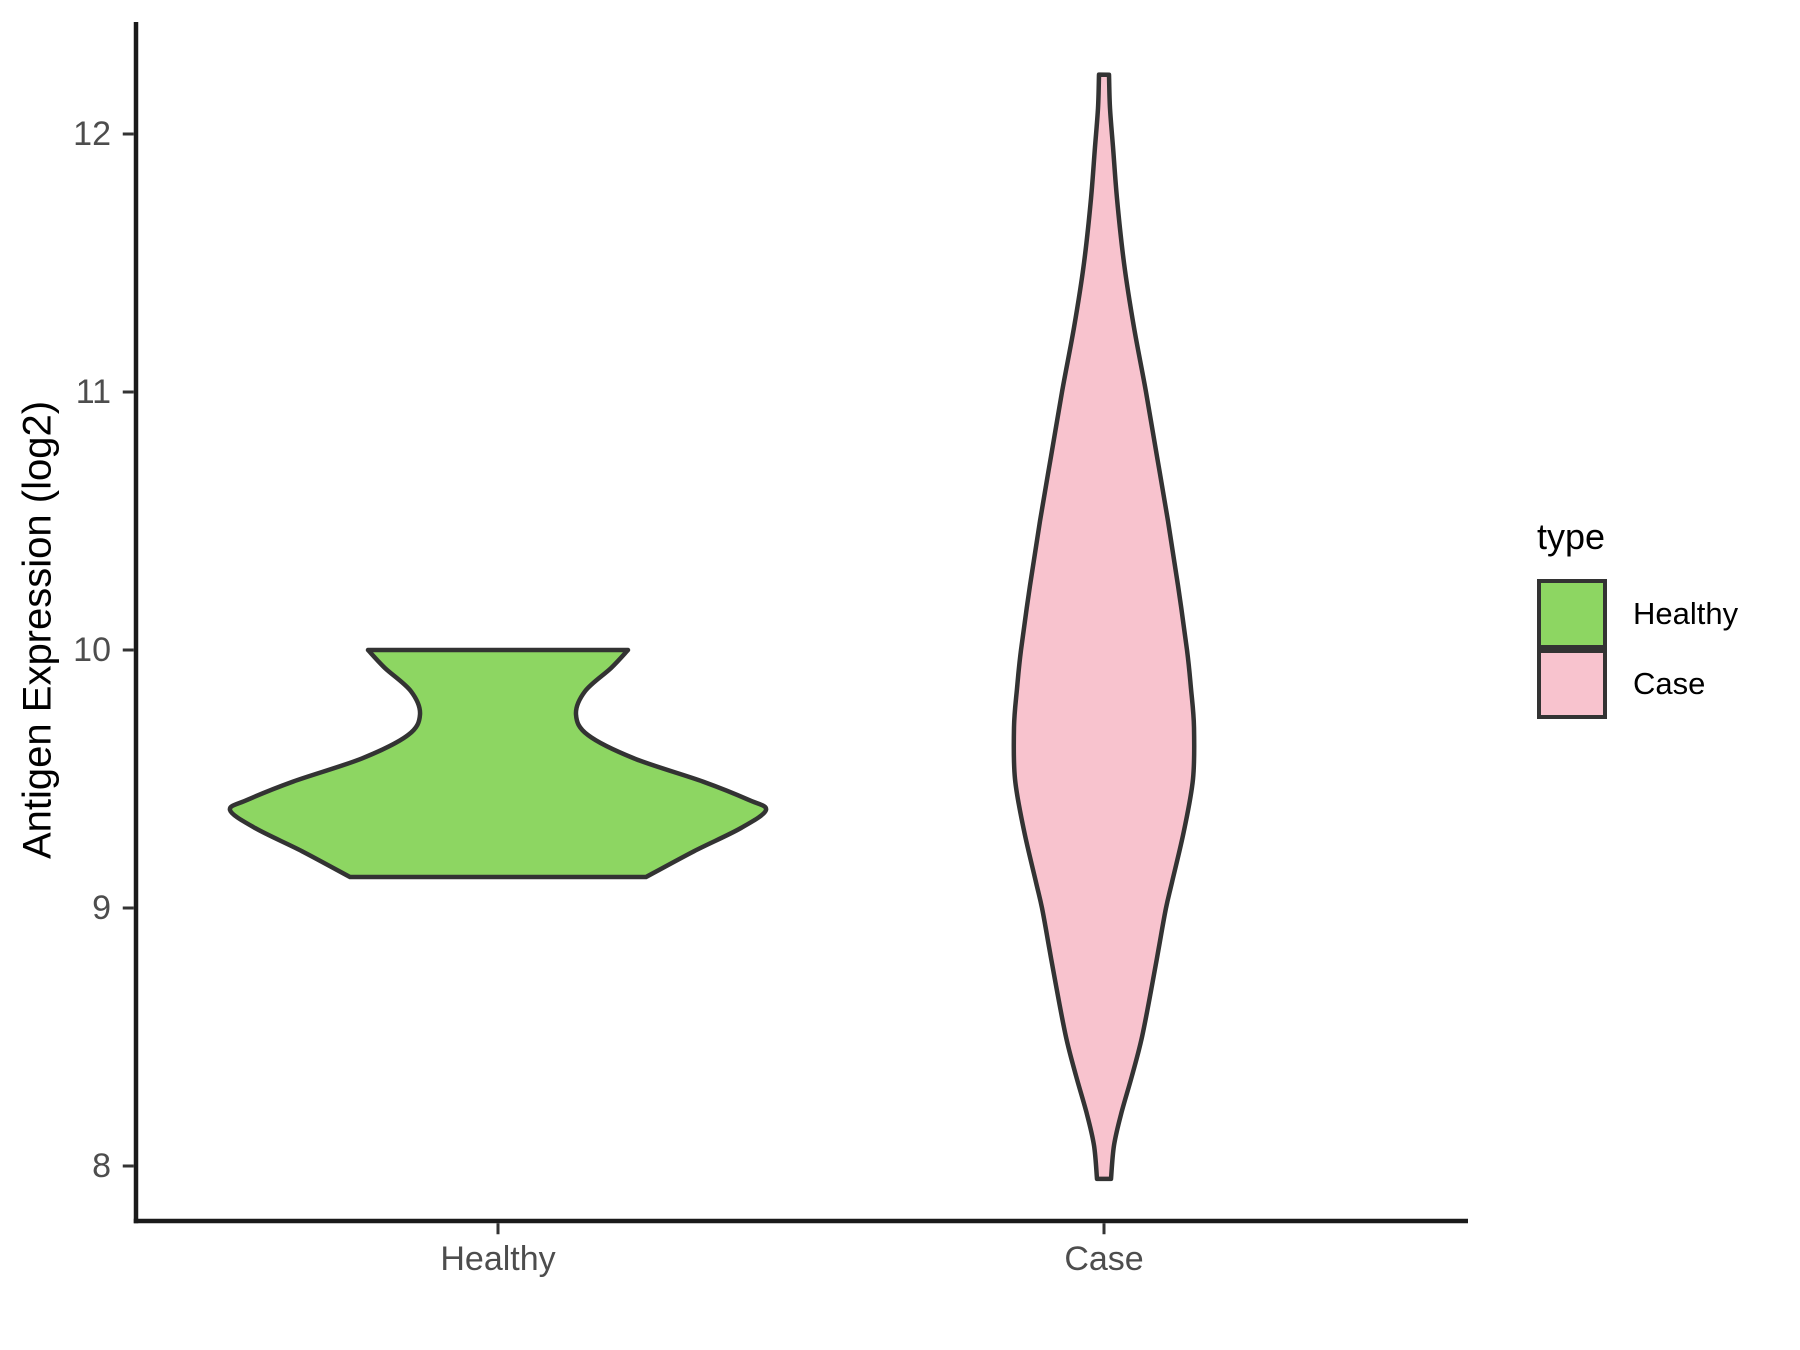 The height and width of the screenshot is (1350, 1800). What do you see at coordinates (497, 1259) in the screenshot?
I see `x-category-label-healthy: Healthy` at bounding box center [497, 1259].